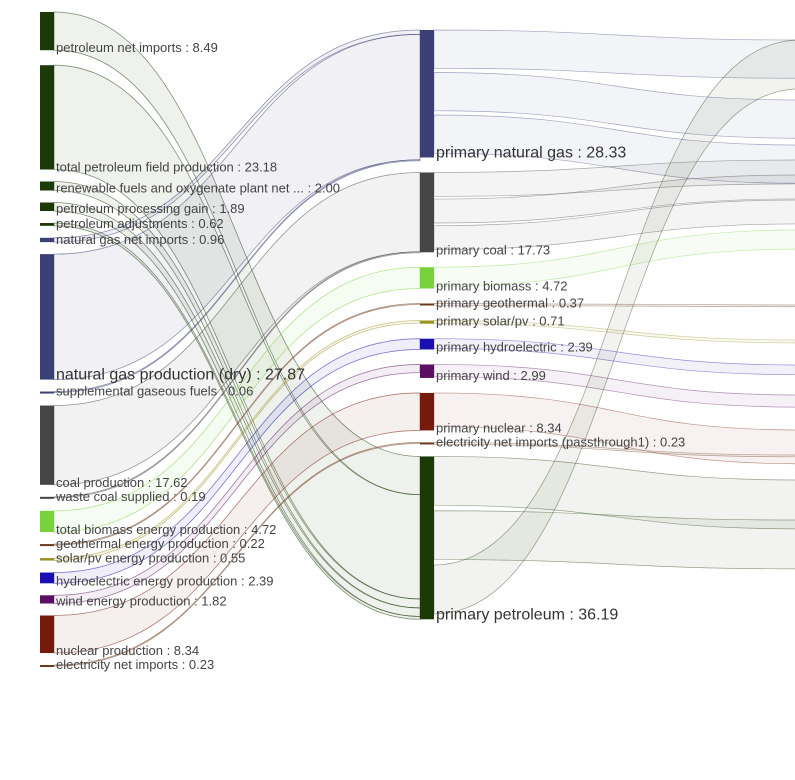  I want to click on link-waste_coal_supplied-to-primary_coal, so click(237, 375).